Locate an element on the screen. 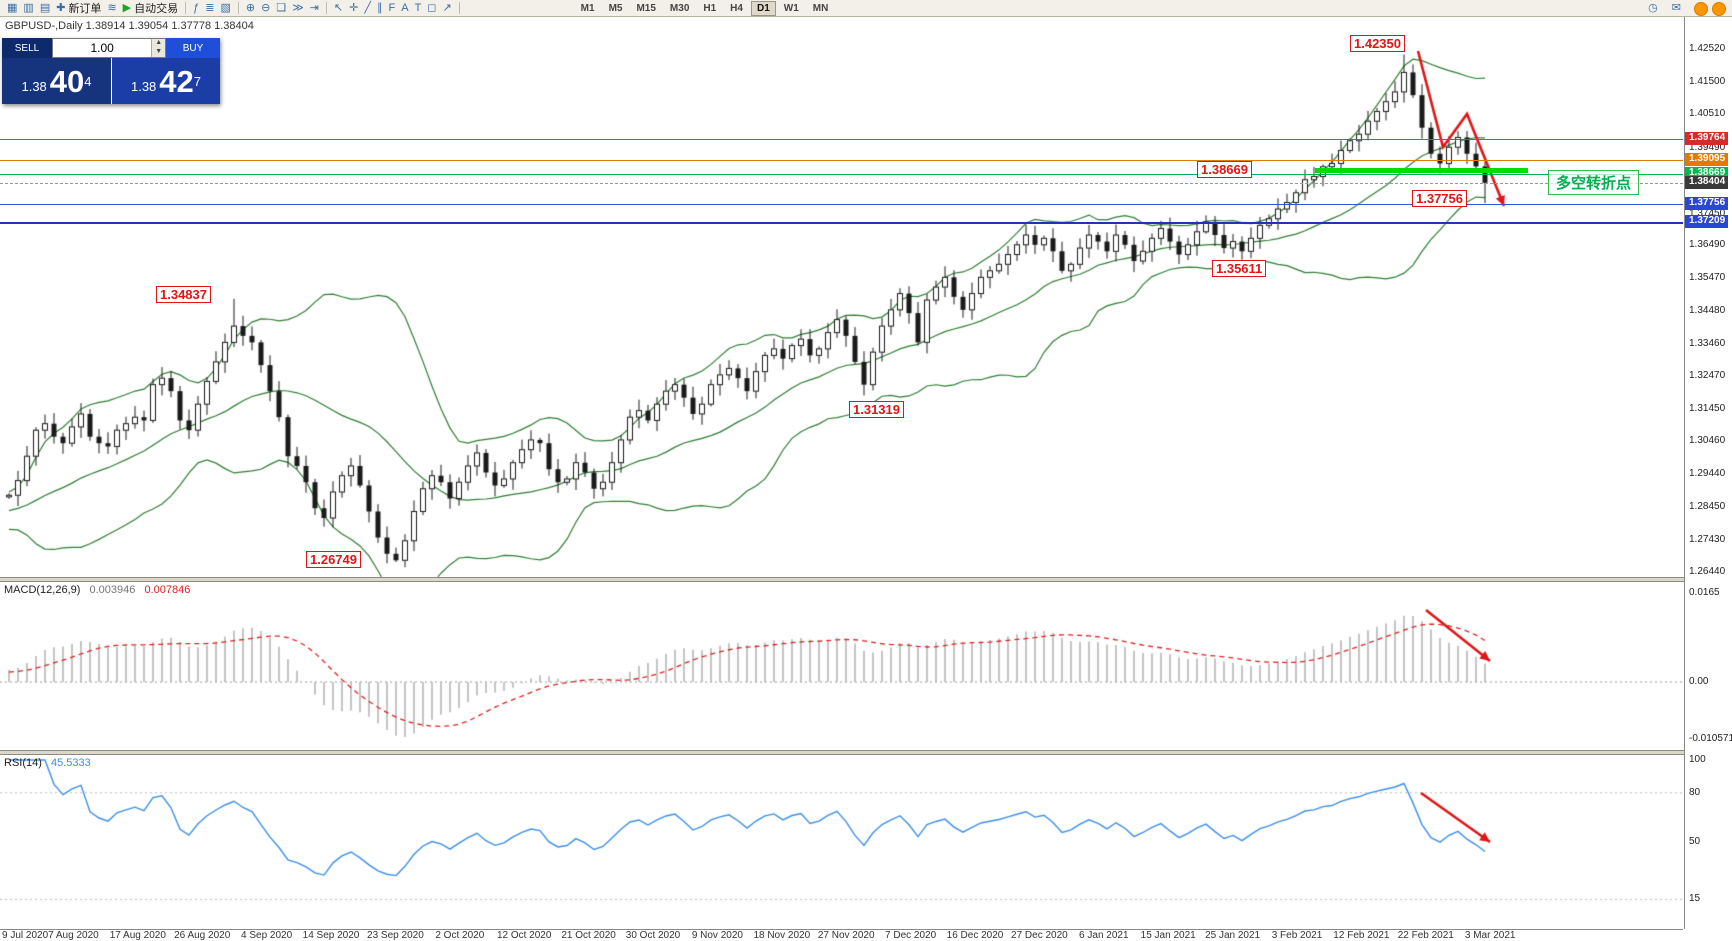  toolbar-label-icon: T is located at coordinates (418, 8).